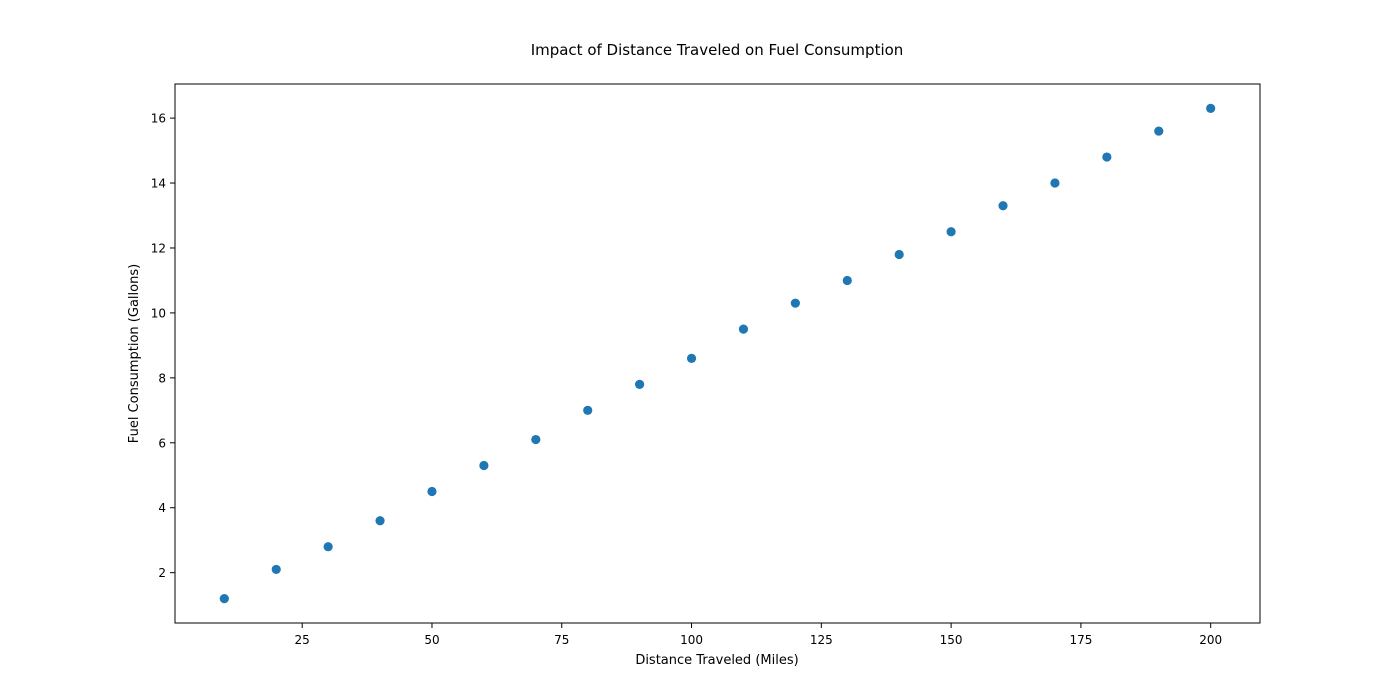 Image resolution: width=1400 pixels, height=700 pixels. Describe the element at coordinates (431, 640) in the screenshot. I see `x-tick-label: 50` at that location.